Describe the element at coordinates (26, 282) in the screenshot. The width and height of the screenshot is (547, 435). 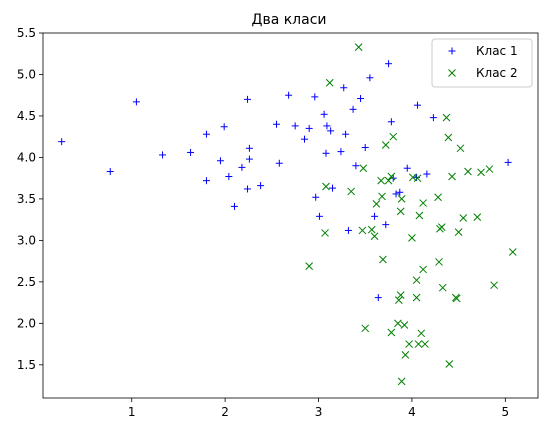
I see `y-tick-label: 2.5` at that location.